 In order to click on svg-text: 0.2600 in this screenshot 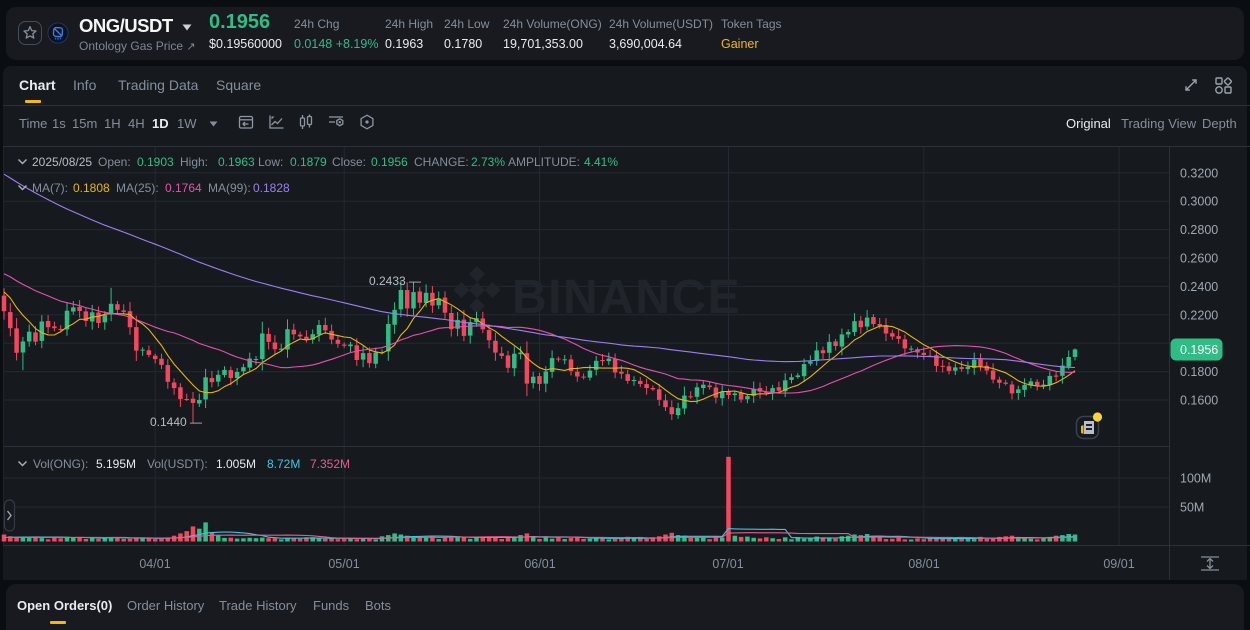, I will do `click(1199, 259)`.